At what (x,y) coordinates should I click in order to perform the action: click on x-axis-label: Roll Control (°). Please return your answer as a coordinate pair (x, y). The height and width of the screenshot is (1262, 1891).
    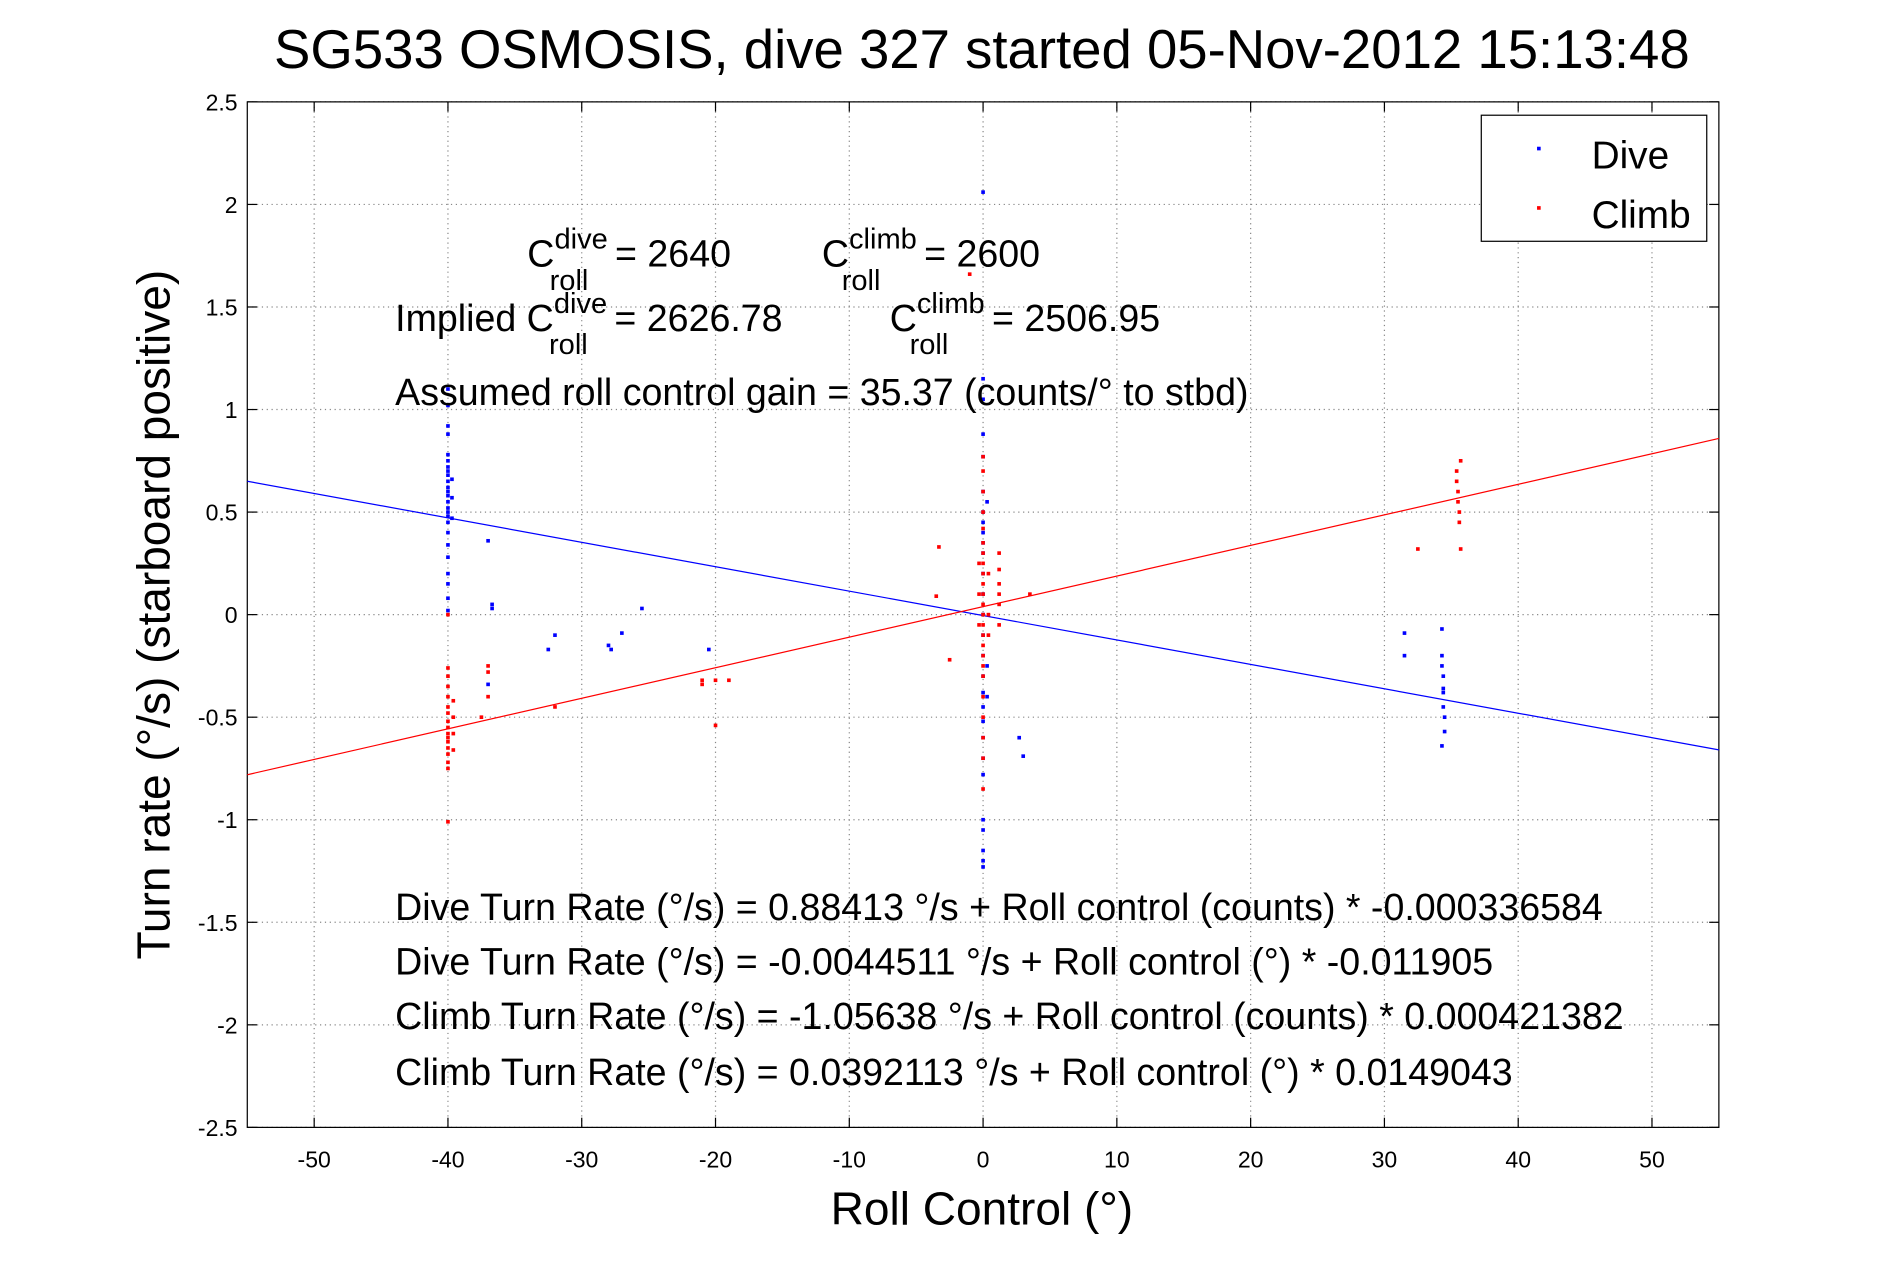
    Looking at the image, I should click on (982, 1208).